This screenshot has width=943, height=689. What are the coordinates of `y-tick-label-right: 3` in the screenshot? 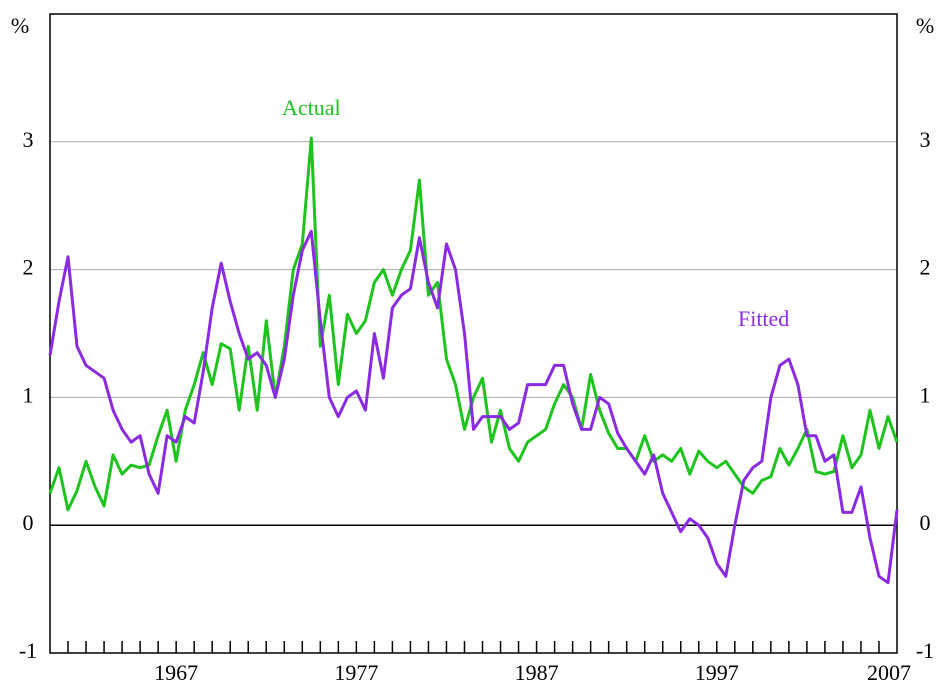 It's located at (925, 139).